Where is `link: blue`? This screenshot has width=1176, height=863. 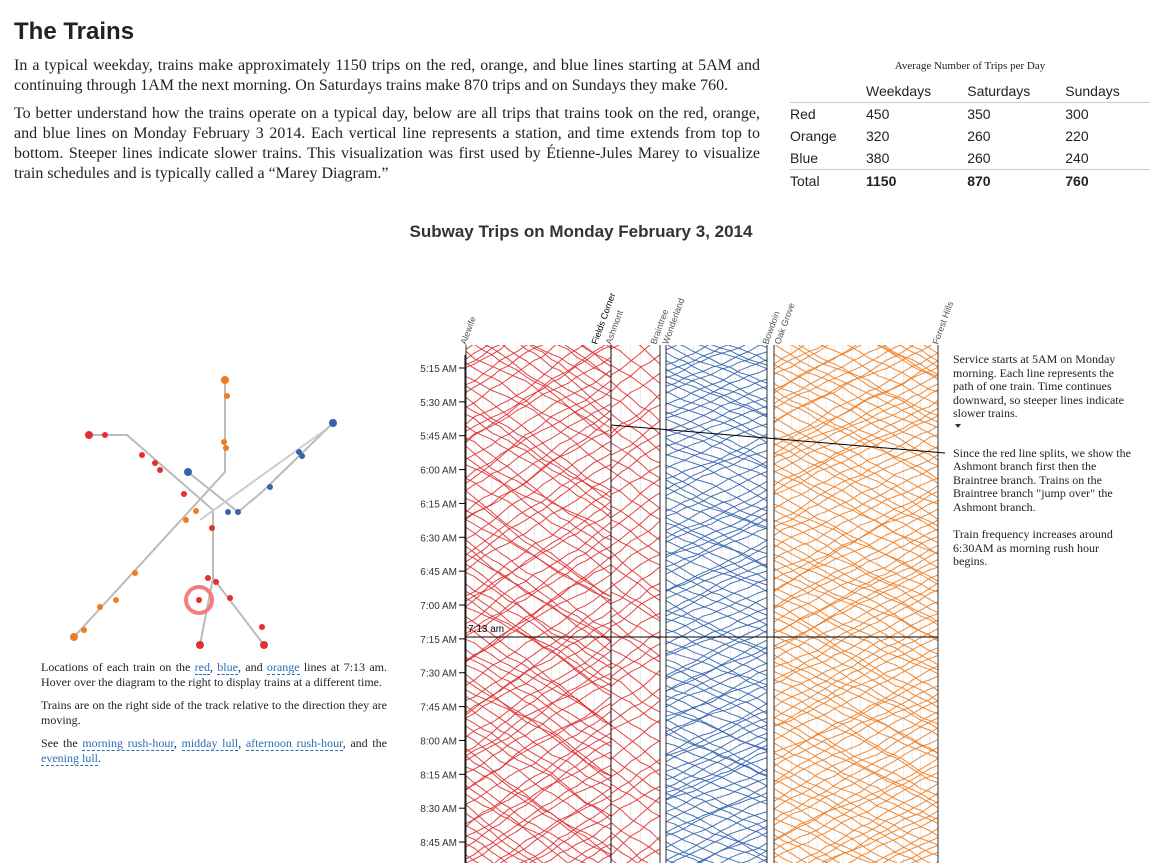
link: blue is located at coordinates (227, 667).